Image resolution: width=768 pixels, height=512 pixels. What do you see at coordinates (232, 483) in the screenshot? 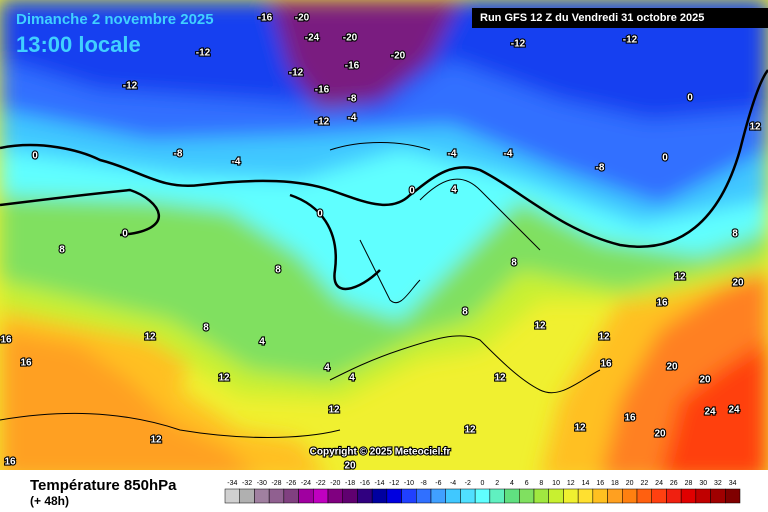
I see `scale-label: -34` at bounding box center [232, 483].